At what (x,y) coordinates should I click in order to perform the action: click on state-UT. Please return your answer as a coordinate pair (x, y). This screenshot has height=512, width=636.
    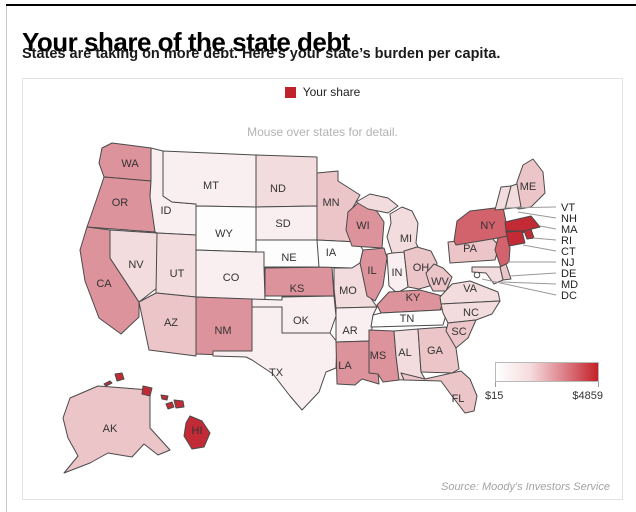
    Looking at the image, I should click on (176, 265).